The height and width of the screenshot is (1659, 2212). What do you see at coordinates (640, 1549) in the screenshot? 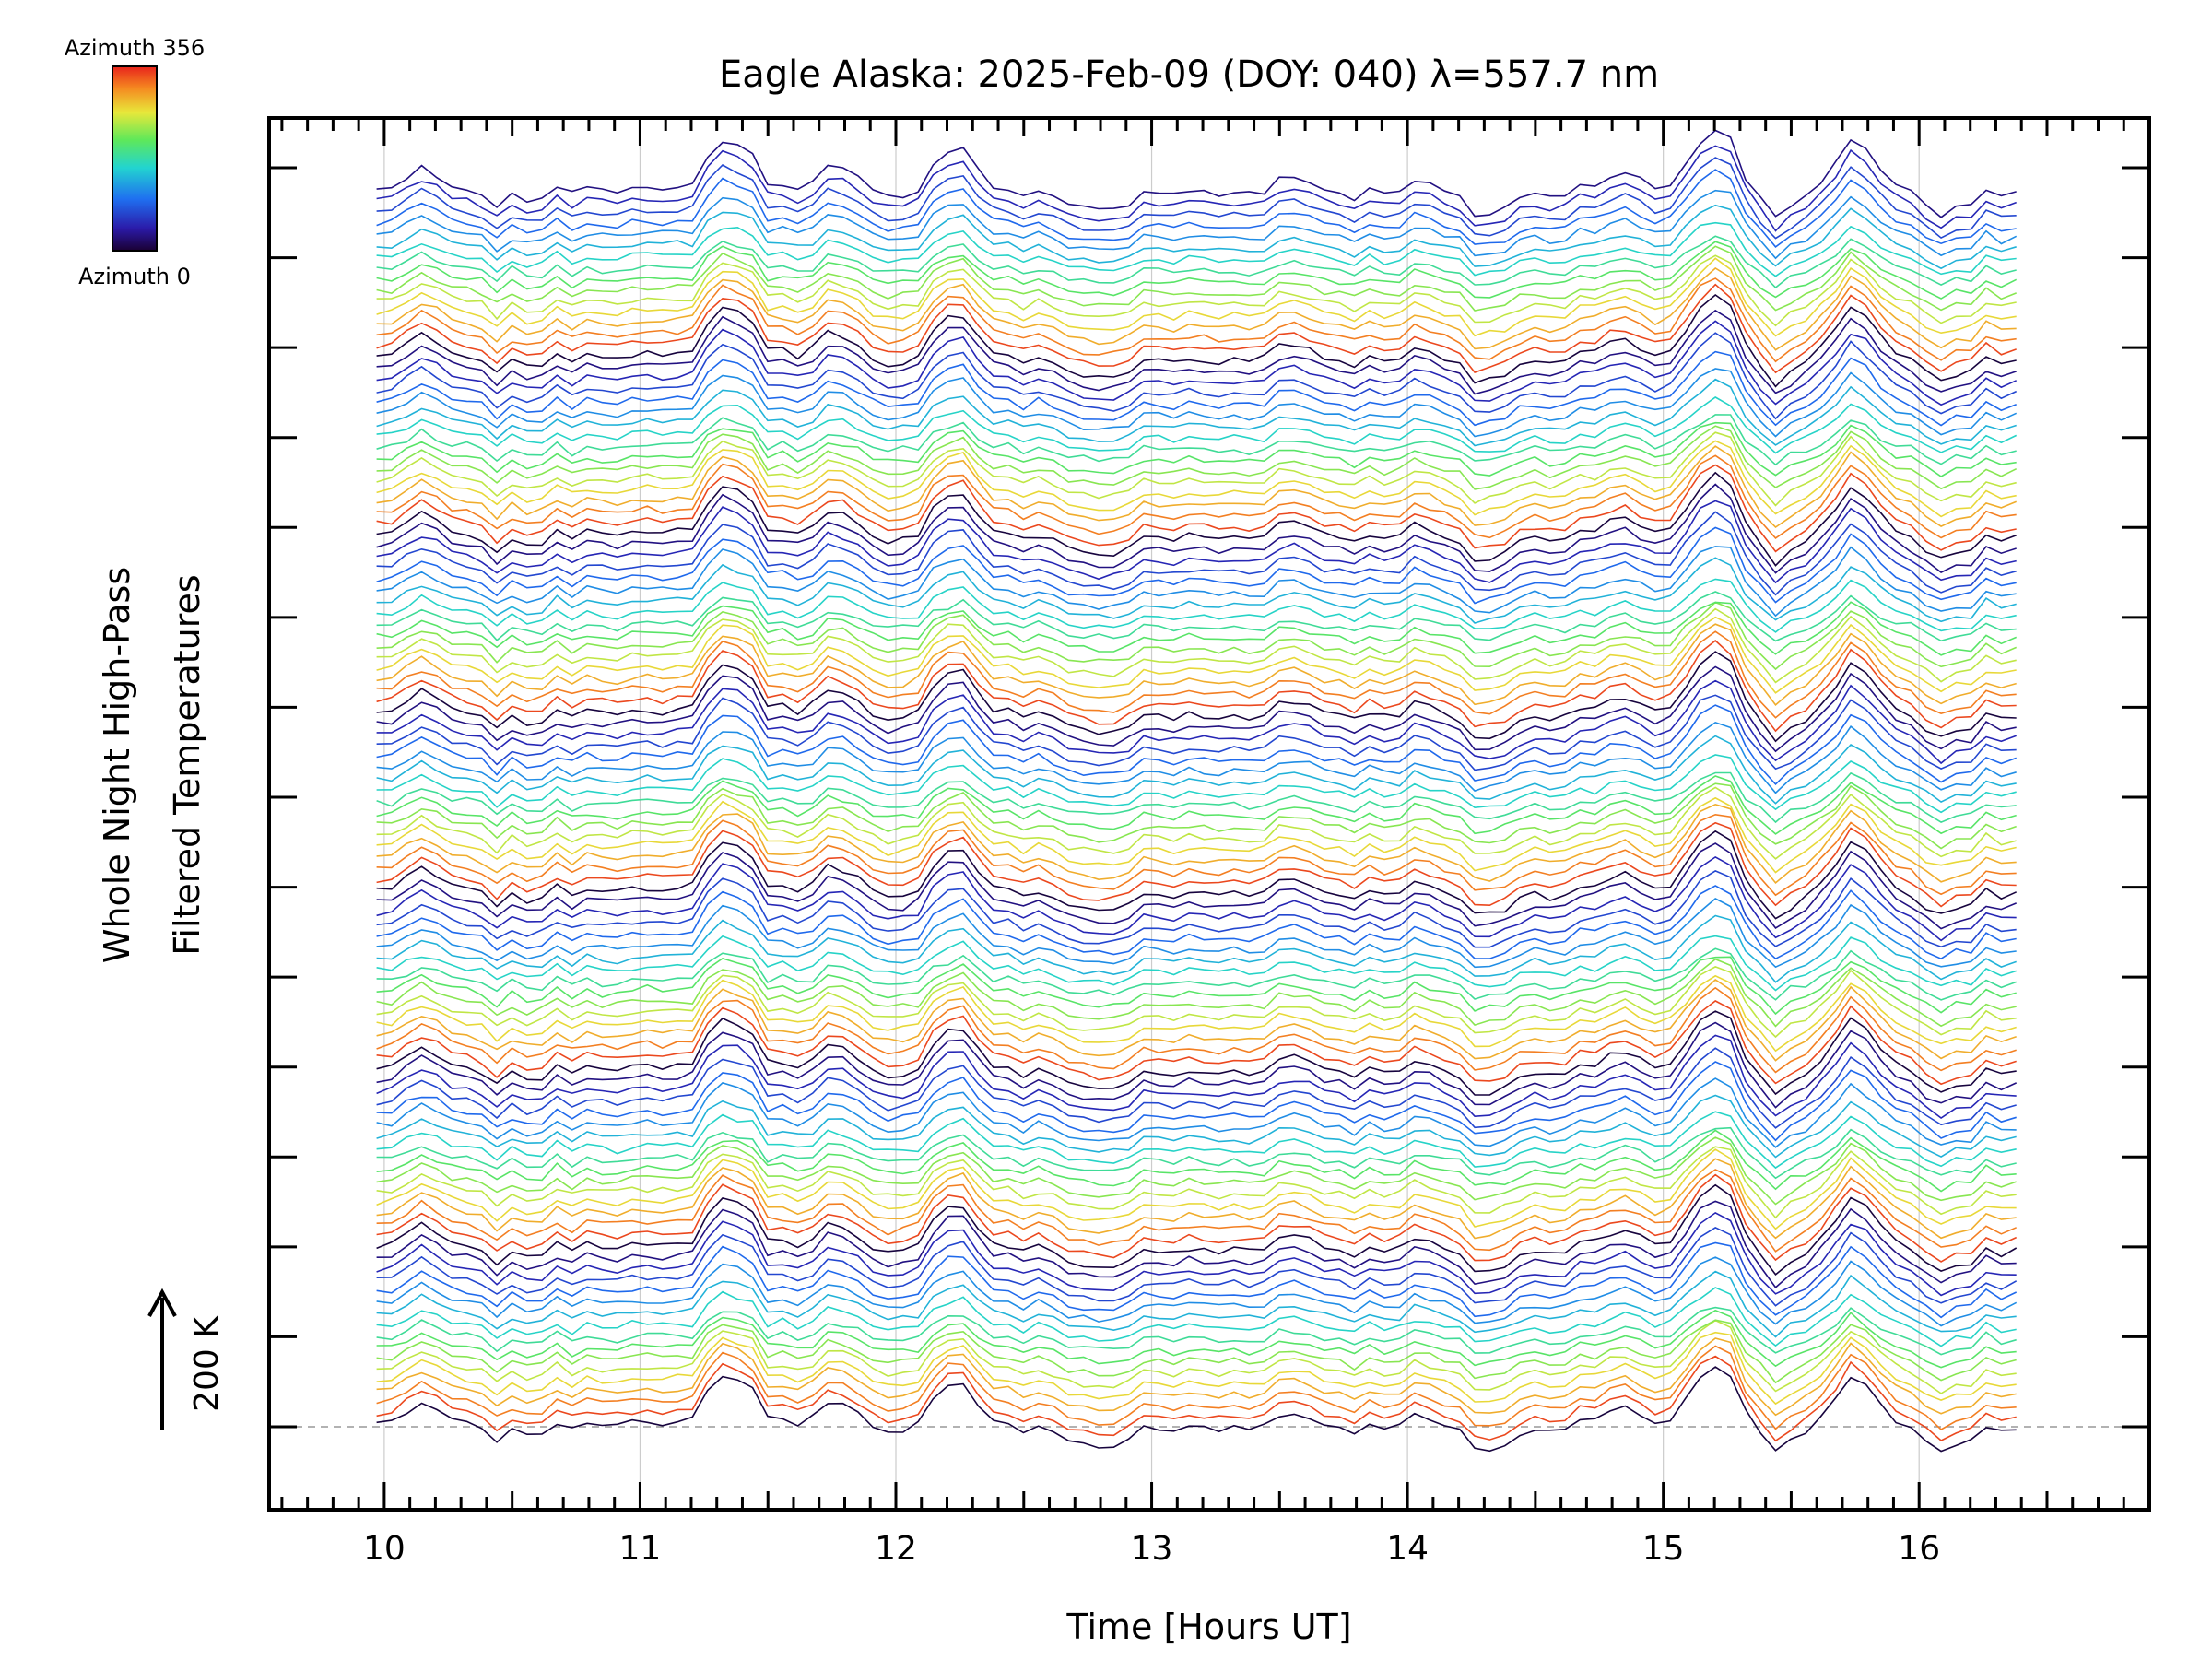
I see `x-tick-label: 11` at bounding box center [640, 1549].